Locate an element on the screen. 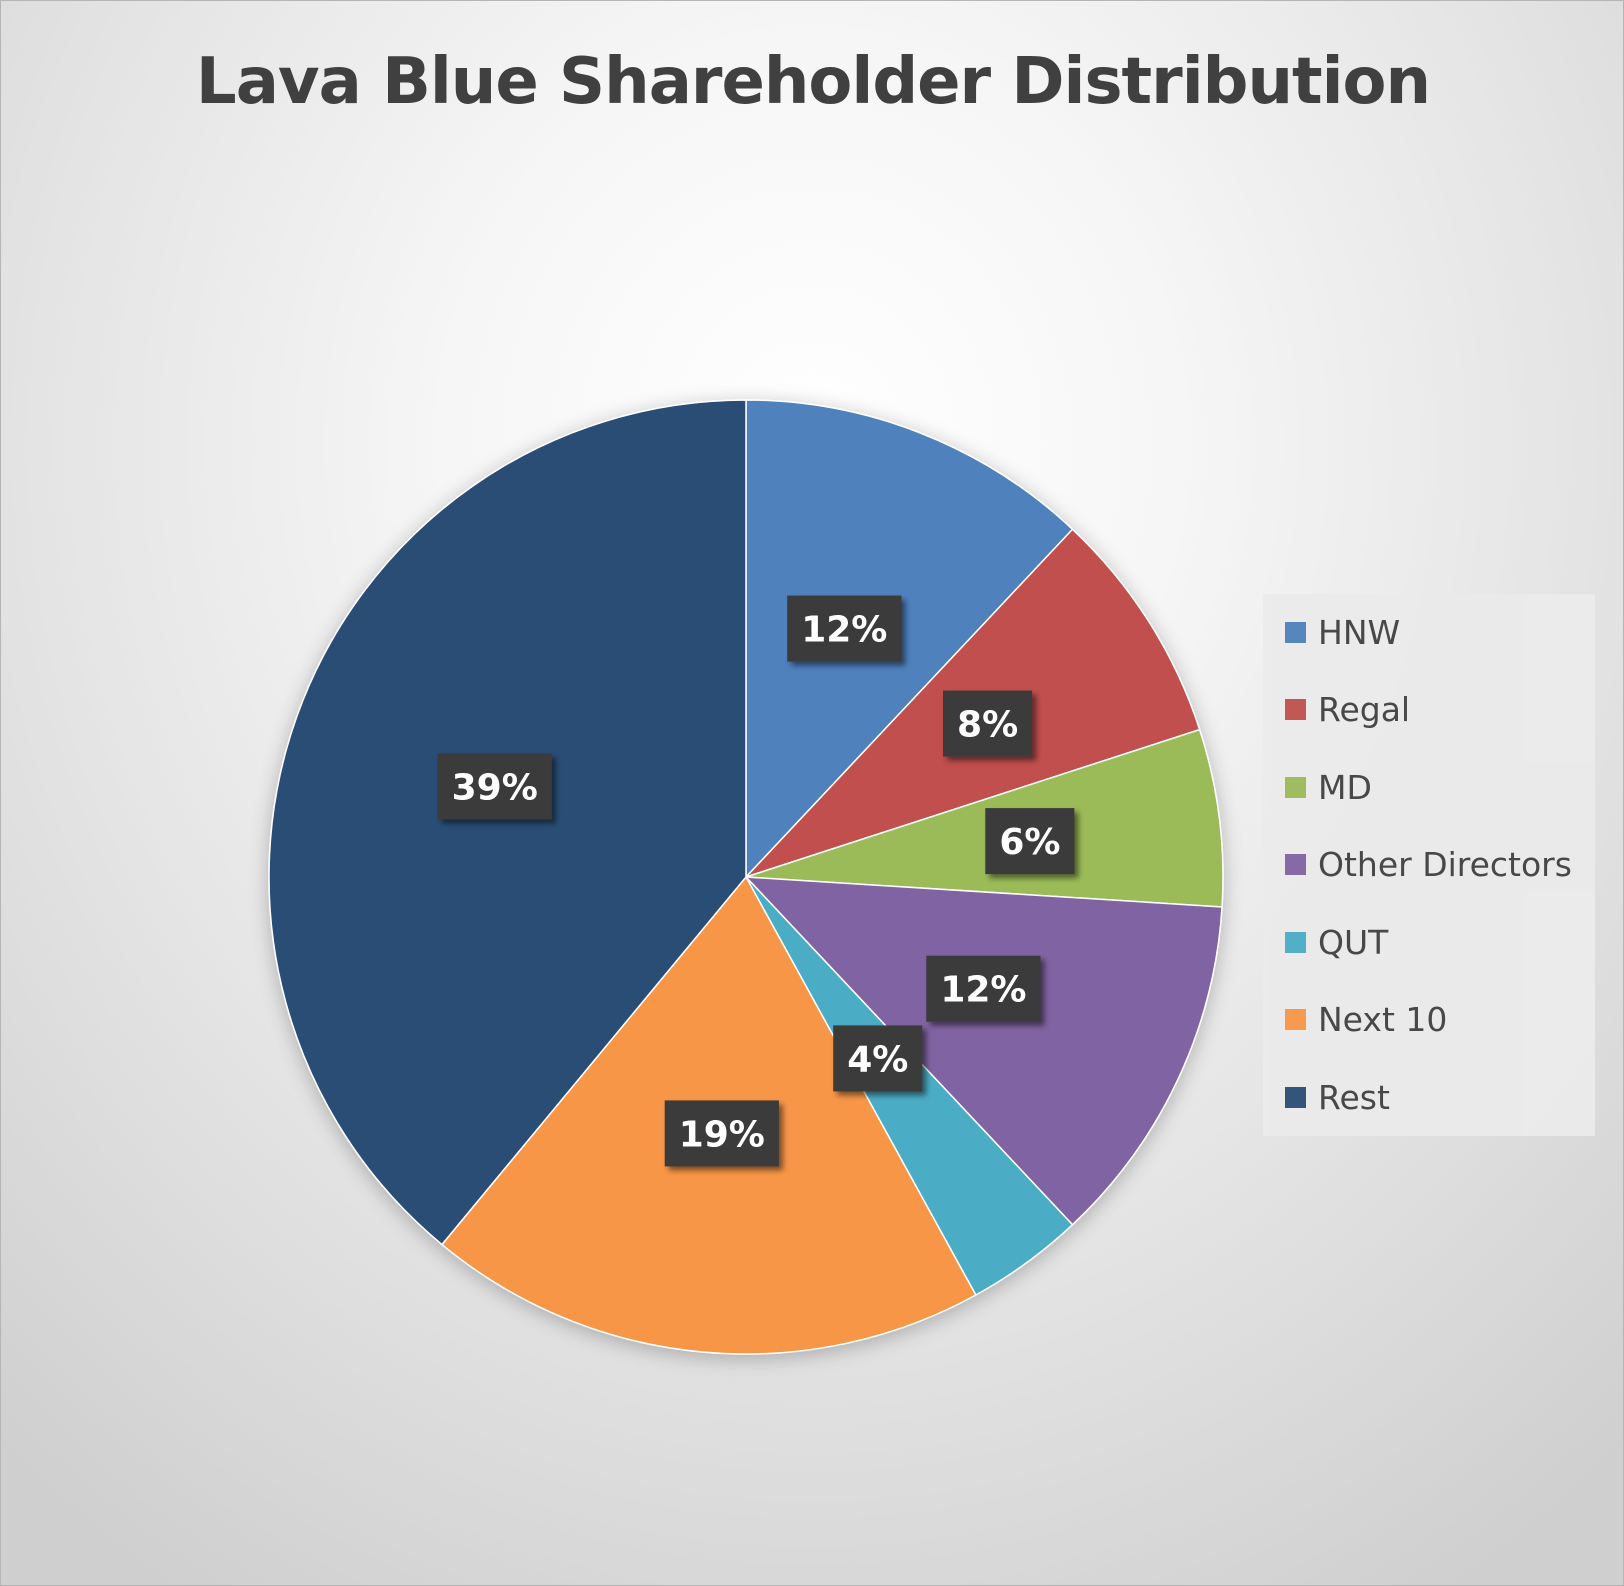 The width and height of the screenshot is (1624, 1586). data-label-text: 39% is located at coordinates (495, 788).